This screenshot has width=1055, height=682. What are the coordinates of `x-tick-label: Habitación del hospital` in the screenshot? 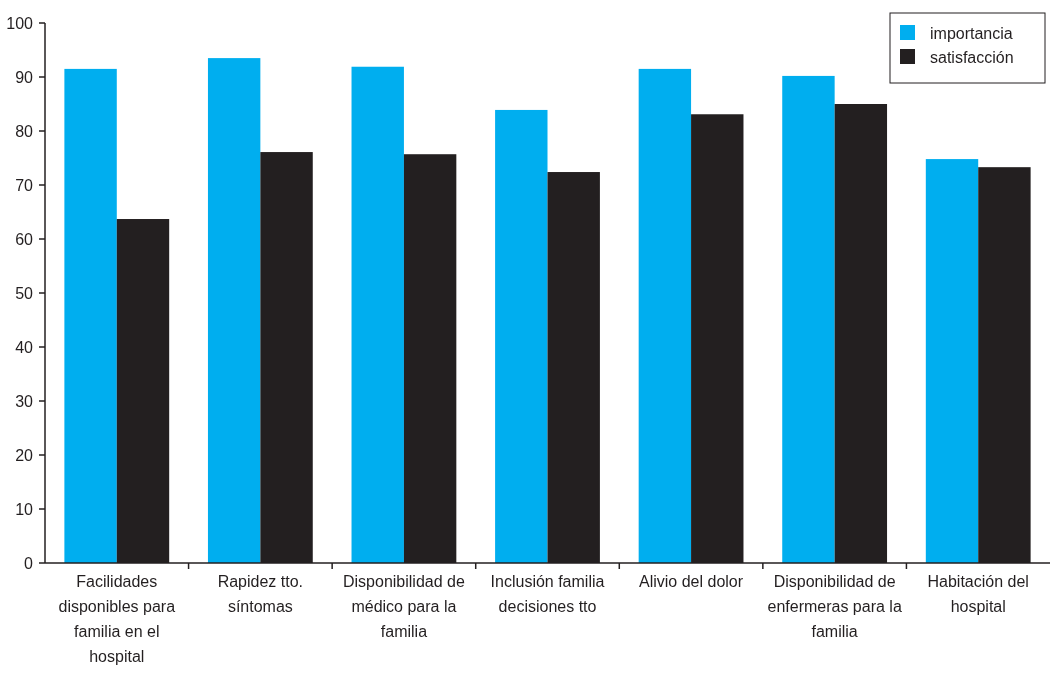 It's located at (978, 594).